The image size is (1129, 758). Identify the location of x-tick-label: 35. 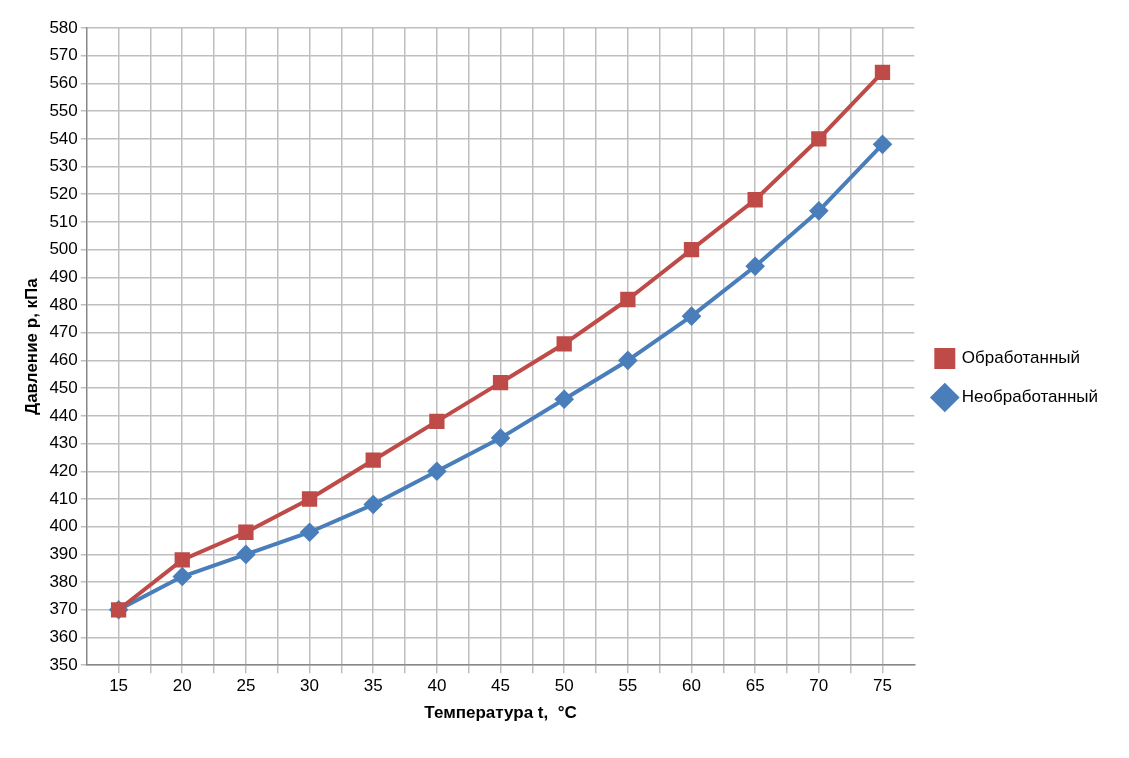
(373, 686).